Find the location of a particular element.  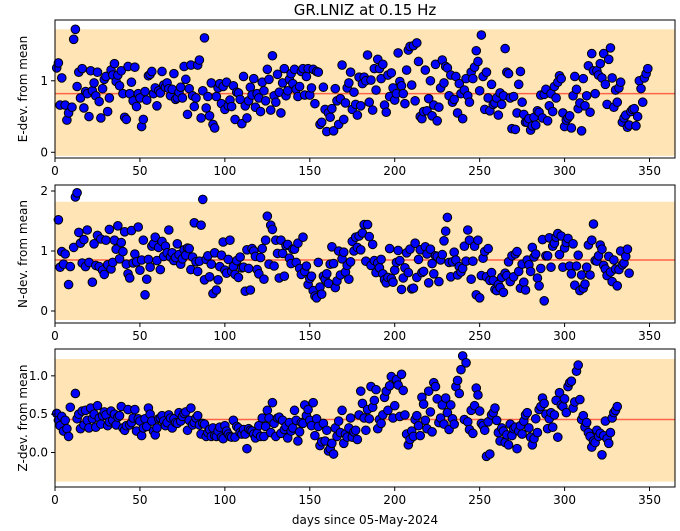

x-tick-label: 350 is located at coordinates (649, 171).